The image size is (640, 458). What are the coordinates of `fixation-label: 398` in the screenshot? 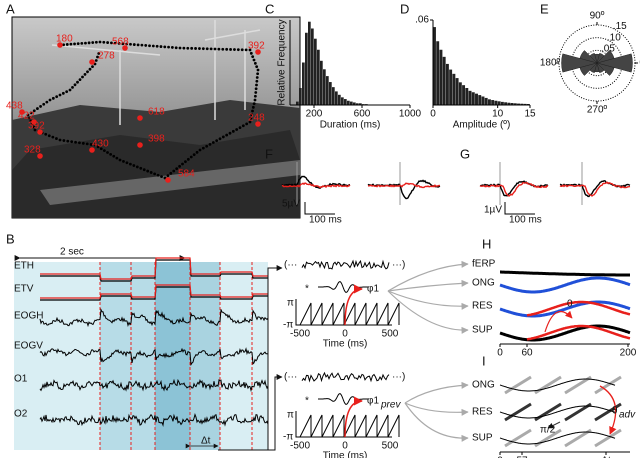 It's located at (156, 139).